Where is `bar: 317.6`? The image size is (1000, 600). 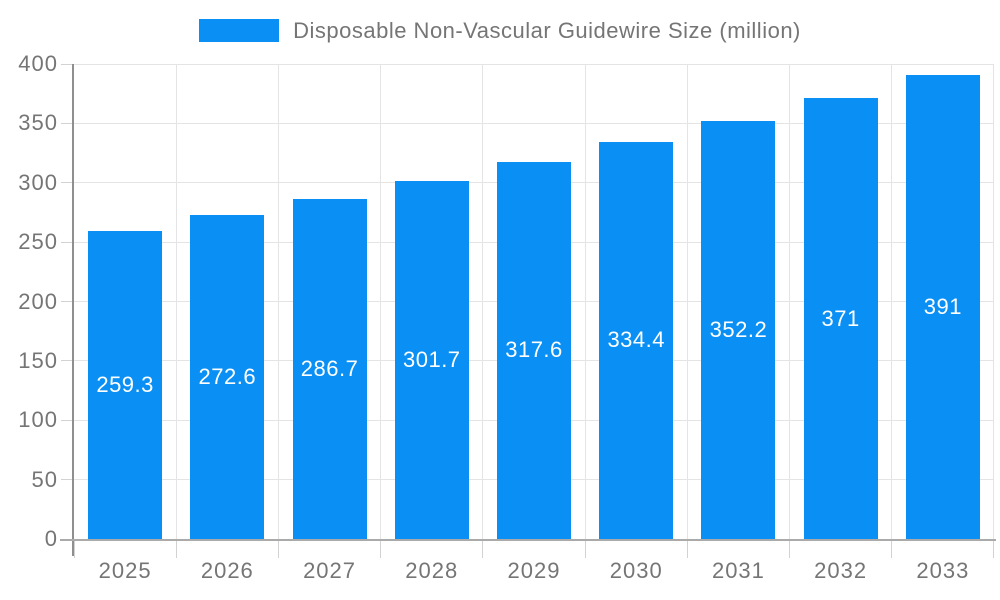 bar: 317.6 is located at coordinates (534, 350).